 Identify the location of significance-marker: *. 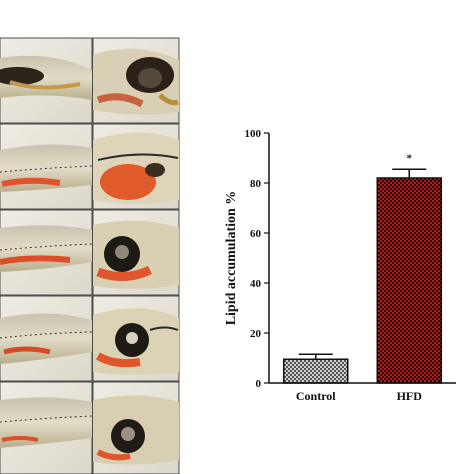
(410, 158).